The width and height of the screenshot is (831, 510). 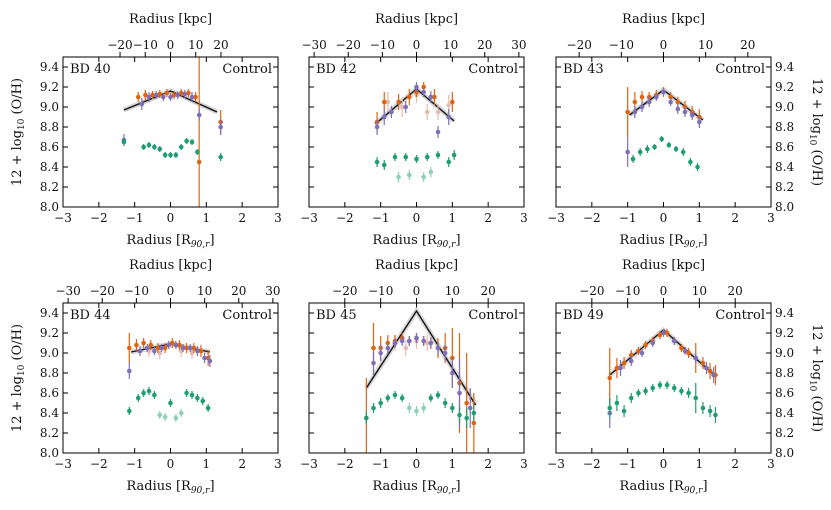 I want to click on plot-area, so click(x=665, y=128).